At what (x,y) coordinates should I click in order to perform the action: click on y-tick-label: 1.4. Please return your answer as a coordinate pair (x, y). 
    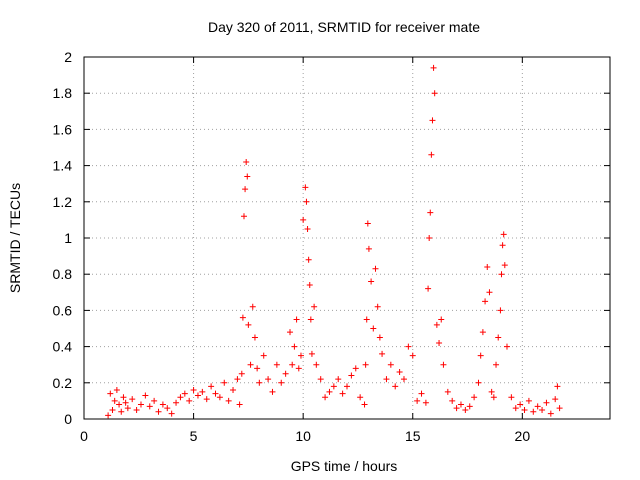
    Looking at the image, I should click on (63, 166).